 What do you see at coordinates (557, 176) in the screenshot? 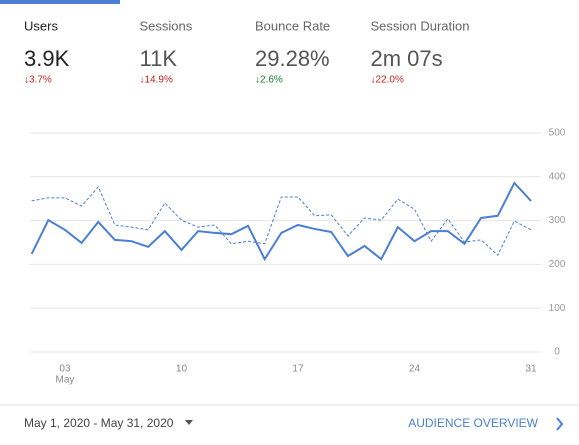
I see `y-tick-label: 400` at bounding box center [557, 176].